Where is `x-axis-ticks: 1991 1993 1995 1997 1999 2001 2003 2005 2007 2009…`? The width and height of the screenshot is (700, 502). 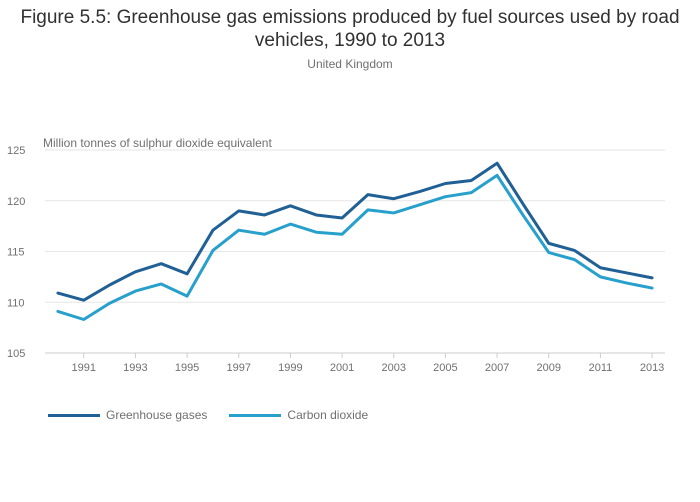
x-axis-ticks: 1991 1993 1995 1997 1999 2001 2003 2005 2007 2009… is located at coordinates (368, 363).